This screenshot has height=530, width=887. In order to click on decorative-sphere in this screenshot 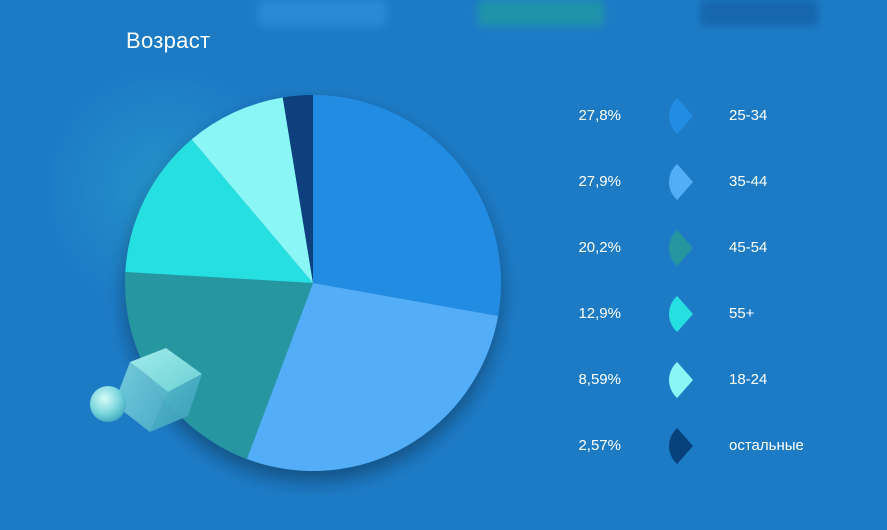, I will do `click(108, 404)`.